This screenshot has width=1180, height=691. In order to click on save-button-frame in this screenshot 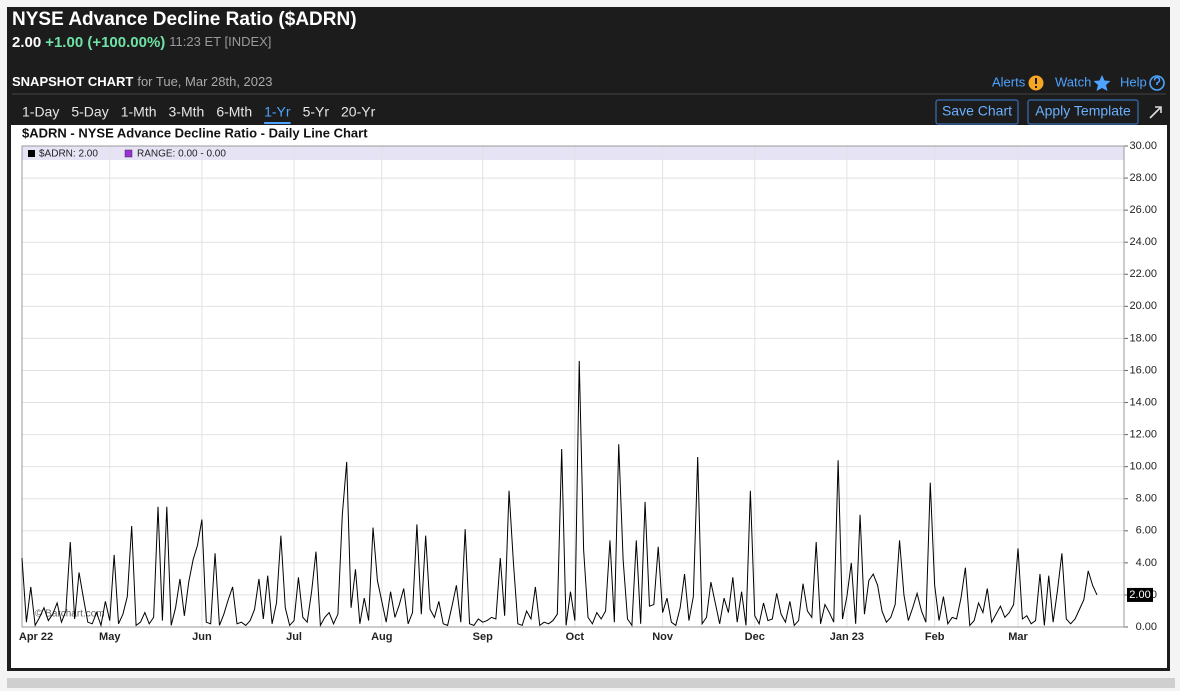, I will do `click(977, 112)`.